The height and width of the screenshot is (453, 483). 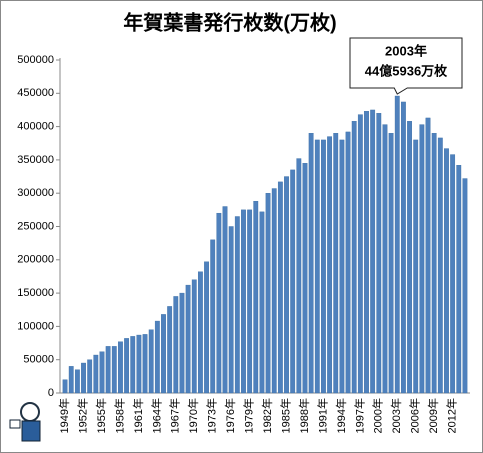 What do you see at coordinates (35, 260) in the screenshot?
I see `y-tick-label: 200000` at bounding box center [35, 260].